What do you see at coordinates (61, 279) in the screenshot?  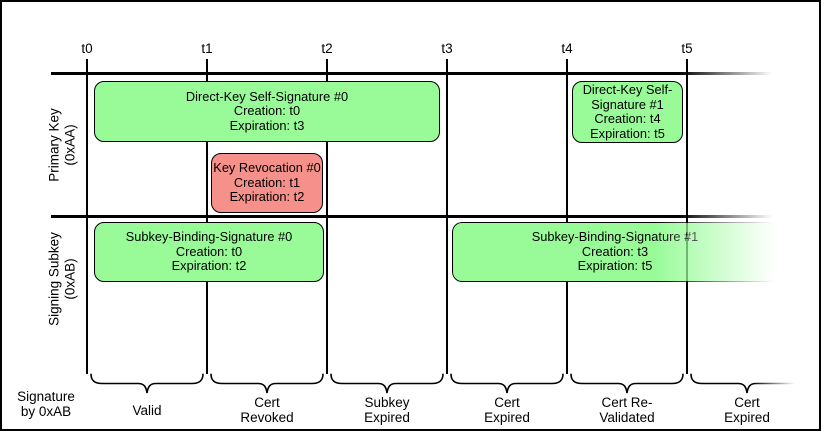 I see `row-label-signing-subkey: Signing Subkey (0xAB)` at bounding box center [61, 279].